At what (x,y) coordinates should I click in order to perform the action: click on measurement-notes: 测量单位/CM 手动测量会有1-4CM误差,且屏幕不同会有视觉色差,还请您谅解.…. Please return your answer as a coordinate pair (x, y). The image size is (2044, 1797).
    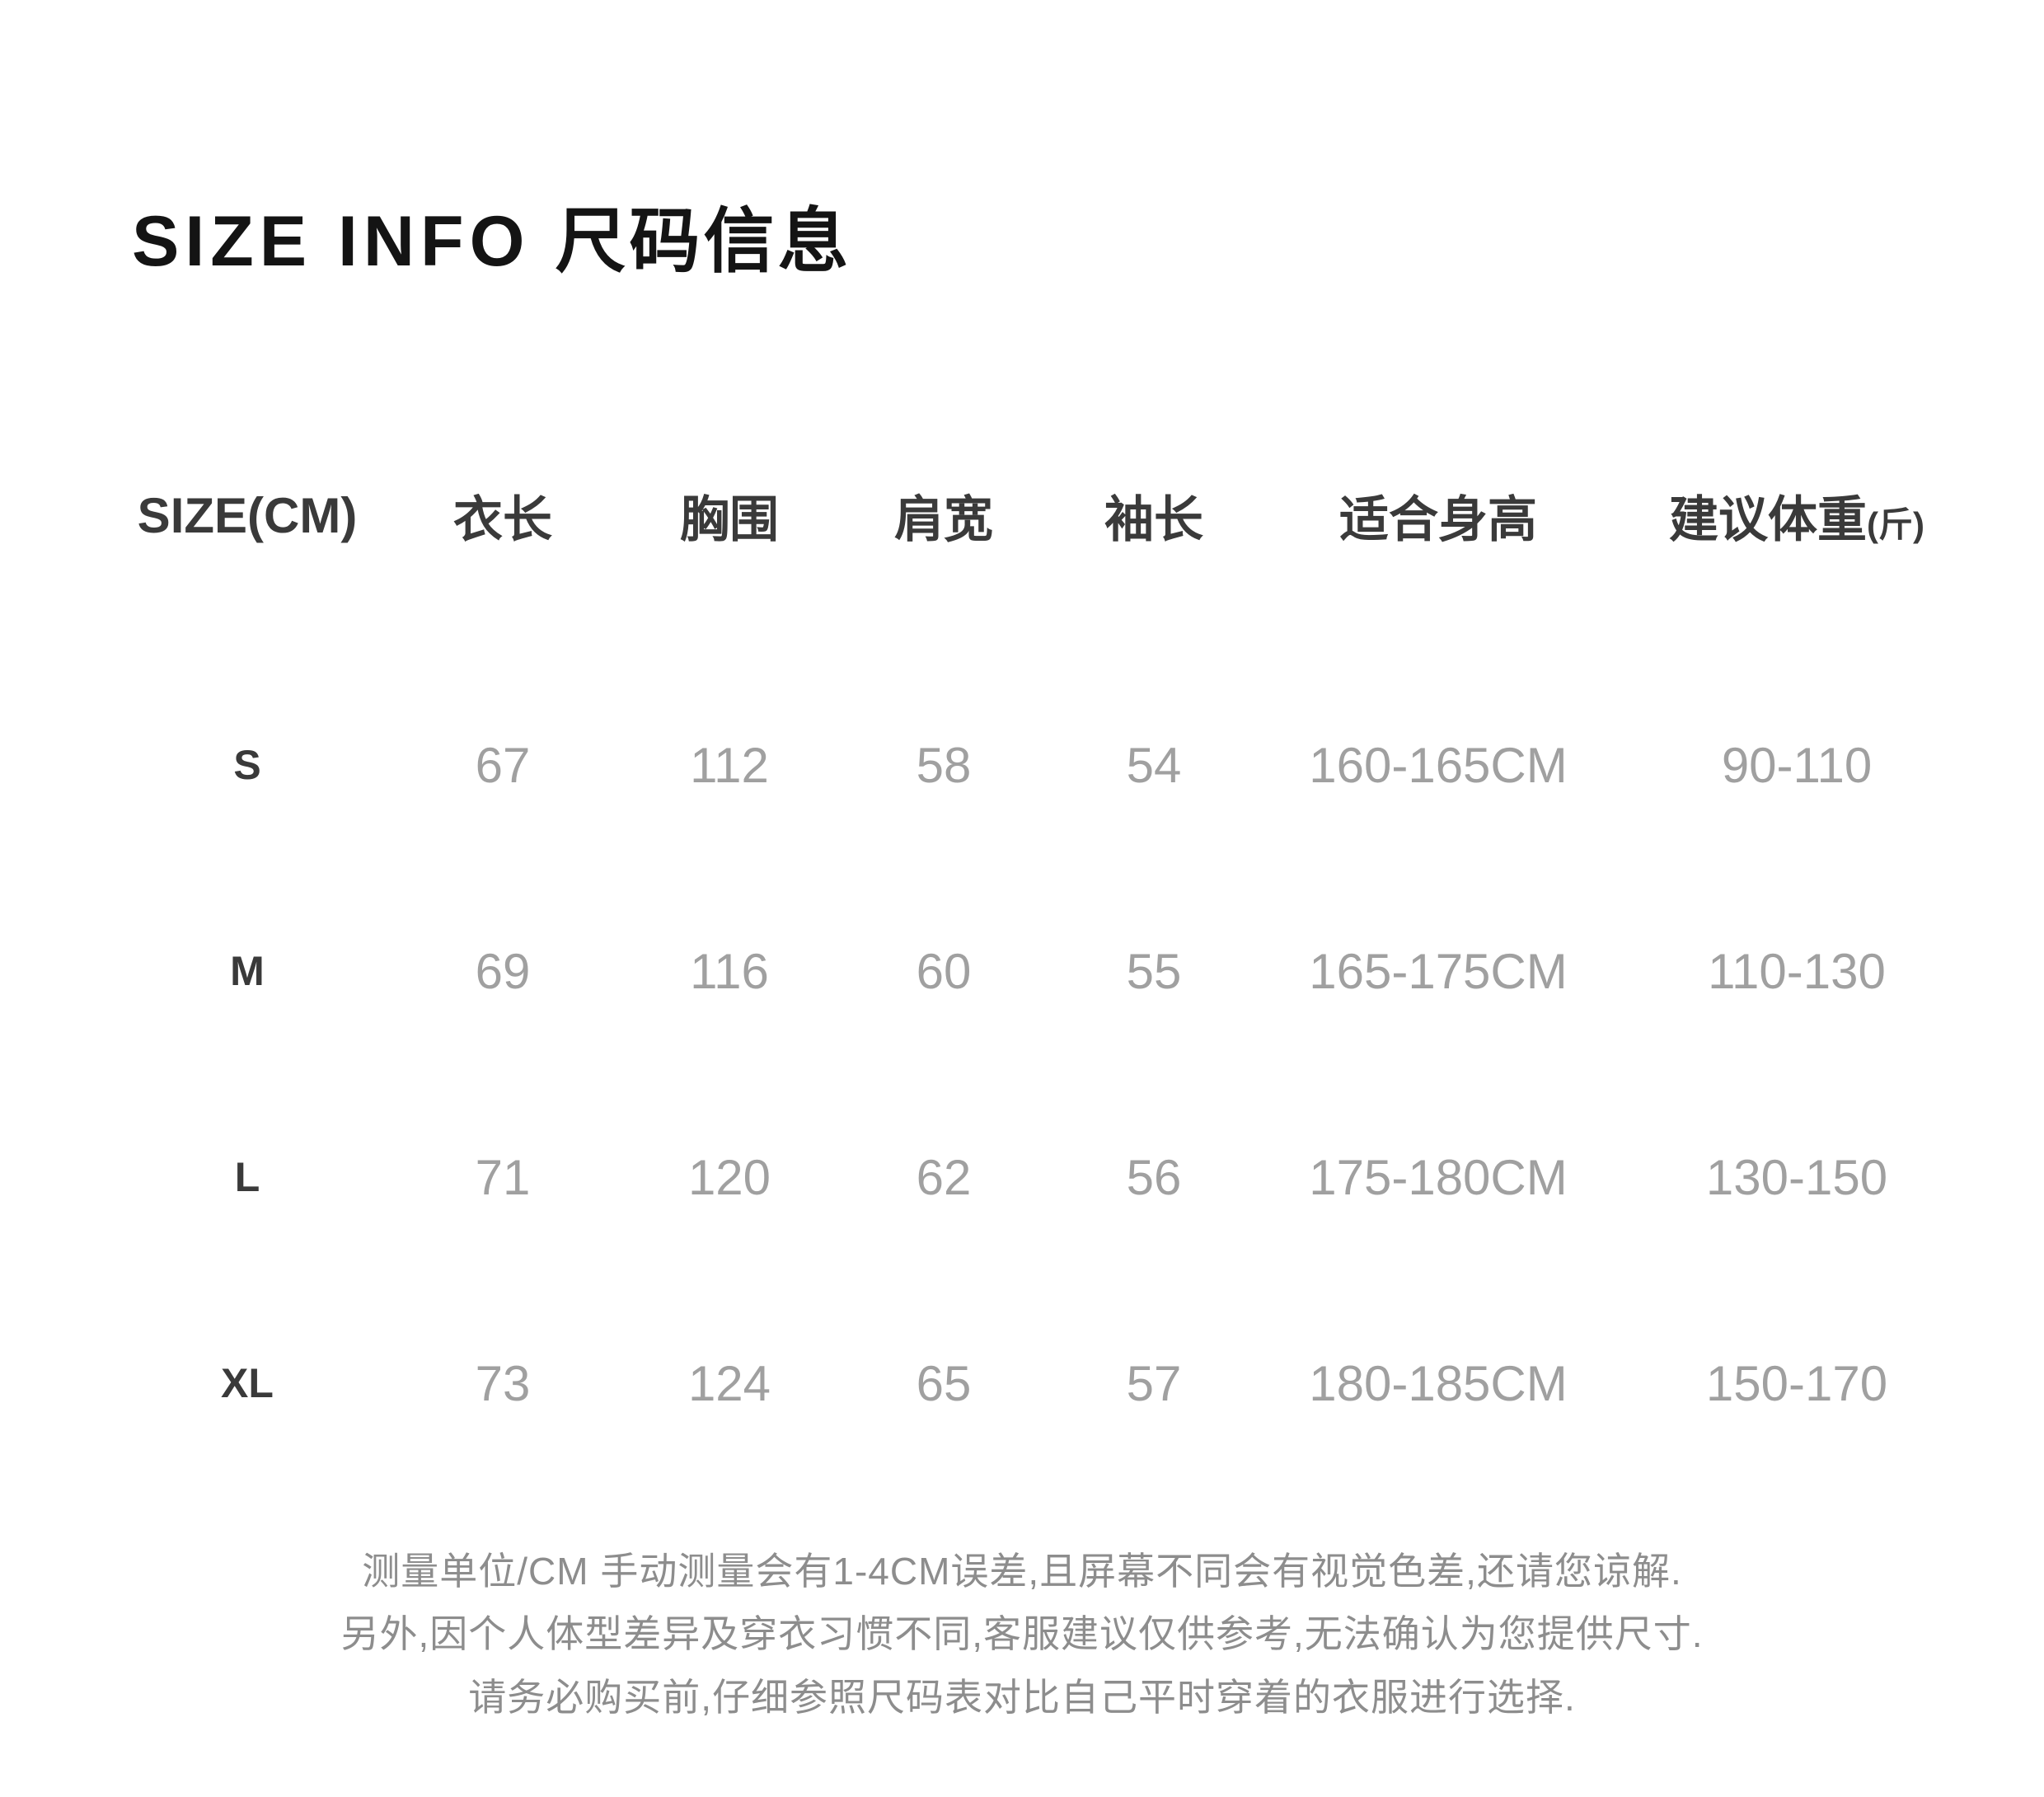
    Looking at the image, I should click on (1022, 1645).